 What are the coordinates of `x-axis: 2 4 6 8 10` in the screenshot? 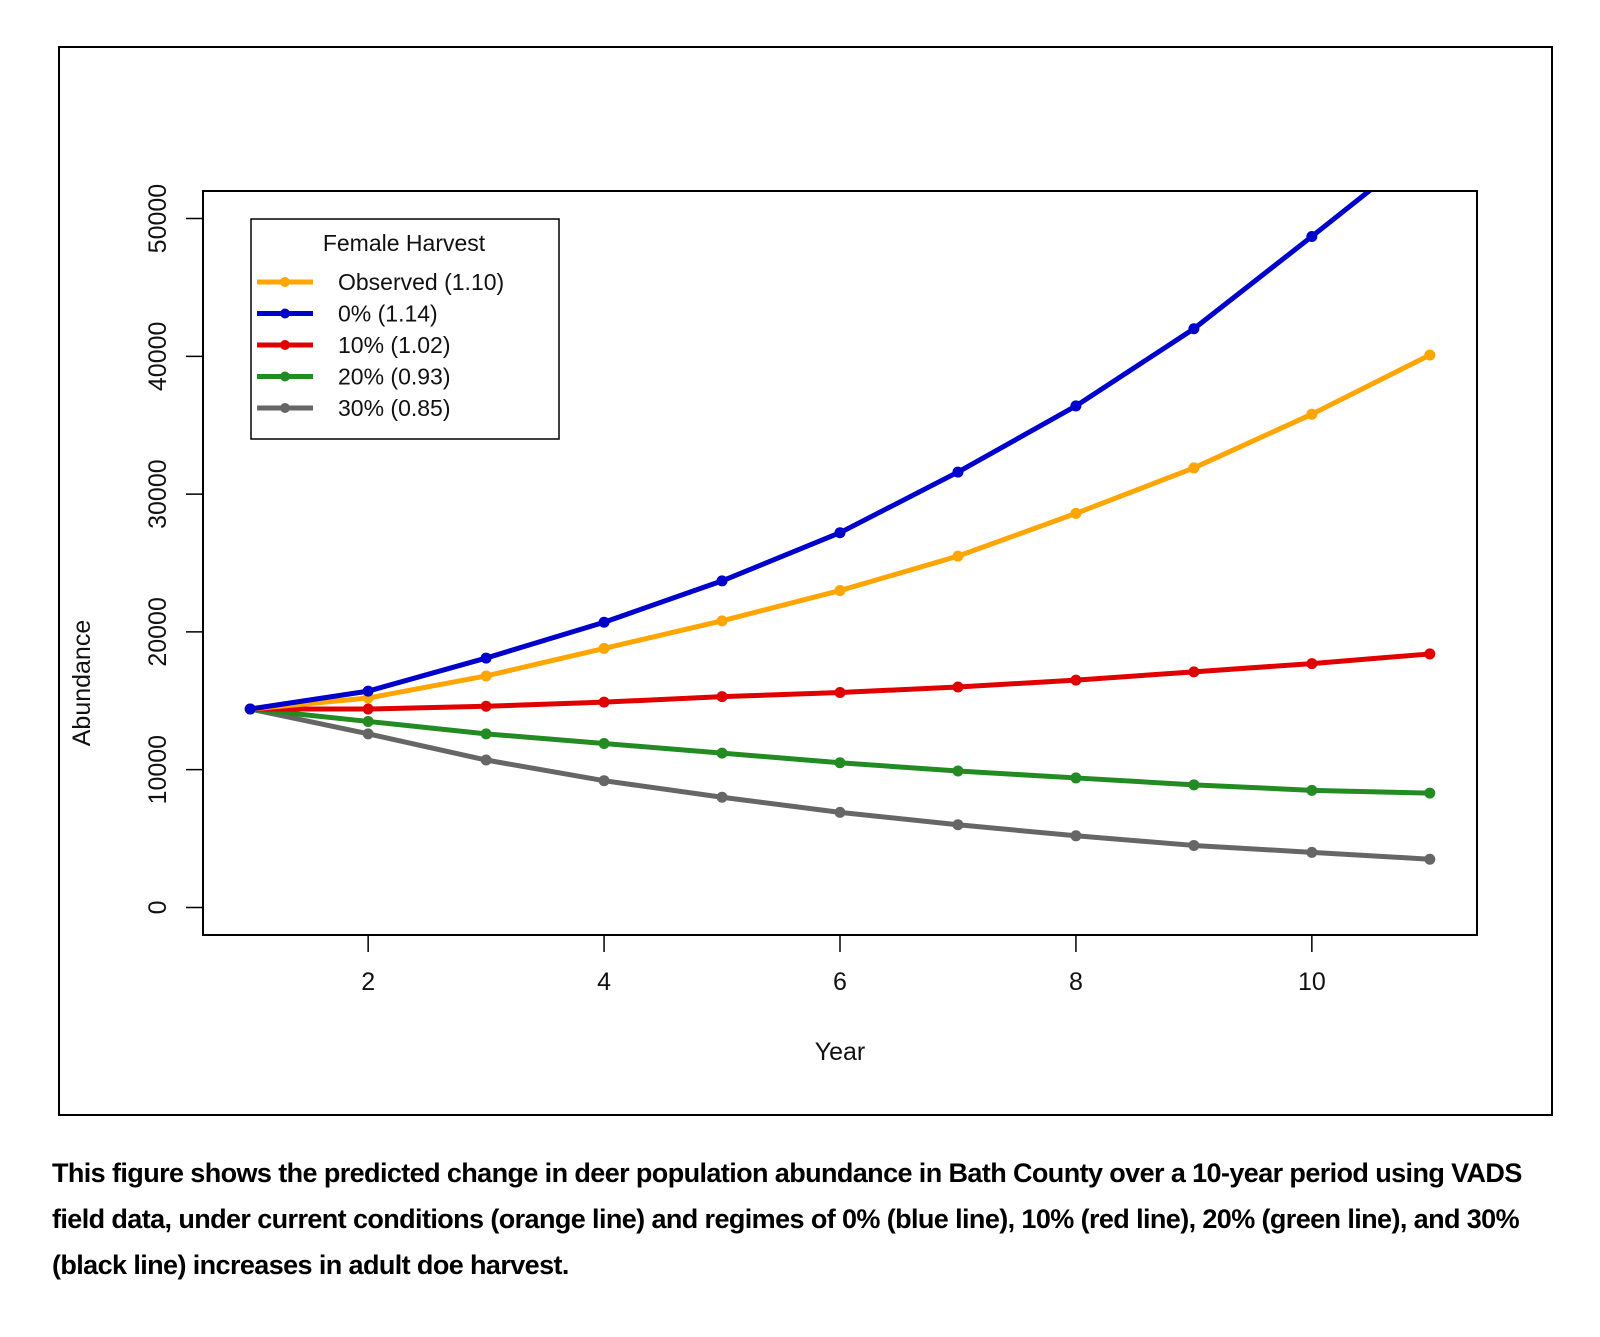 It's located at (843, 965).